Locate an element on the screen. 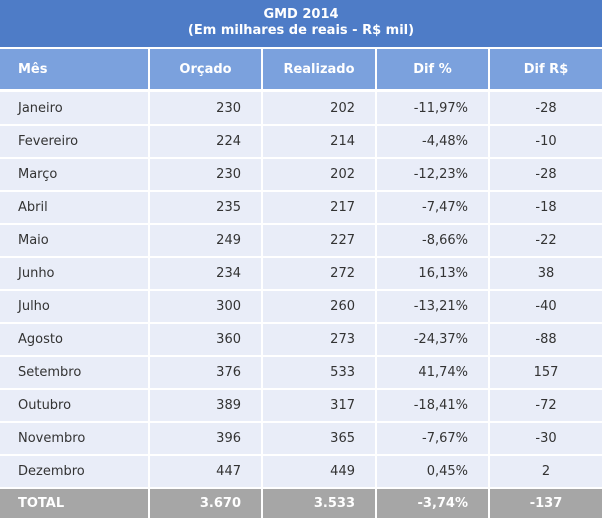 The height and width of the screenshot is (528, 602). cell-realizado: 317 is located at coordinates (318, 404).